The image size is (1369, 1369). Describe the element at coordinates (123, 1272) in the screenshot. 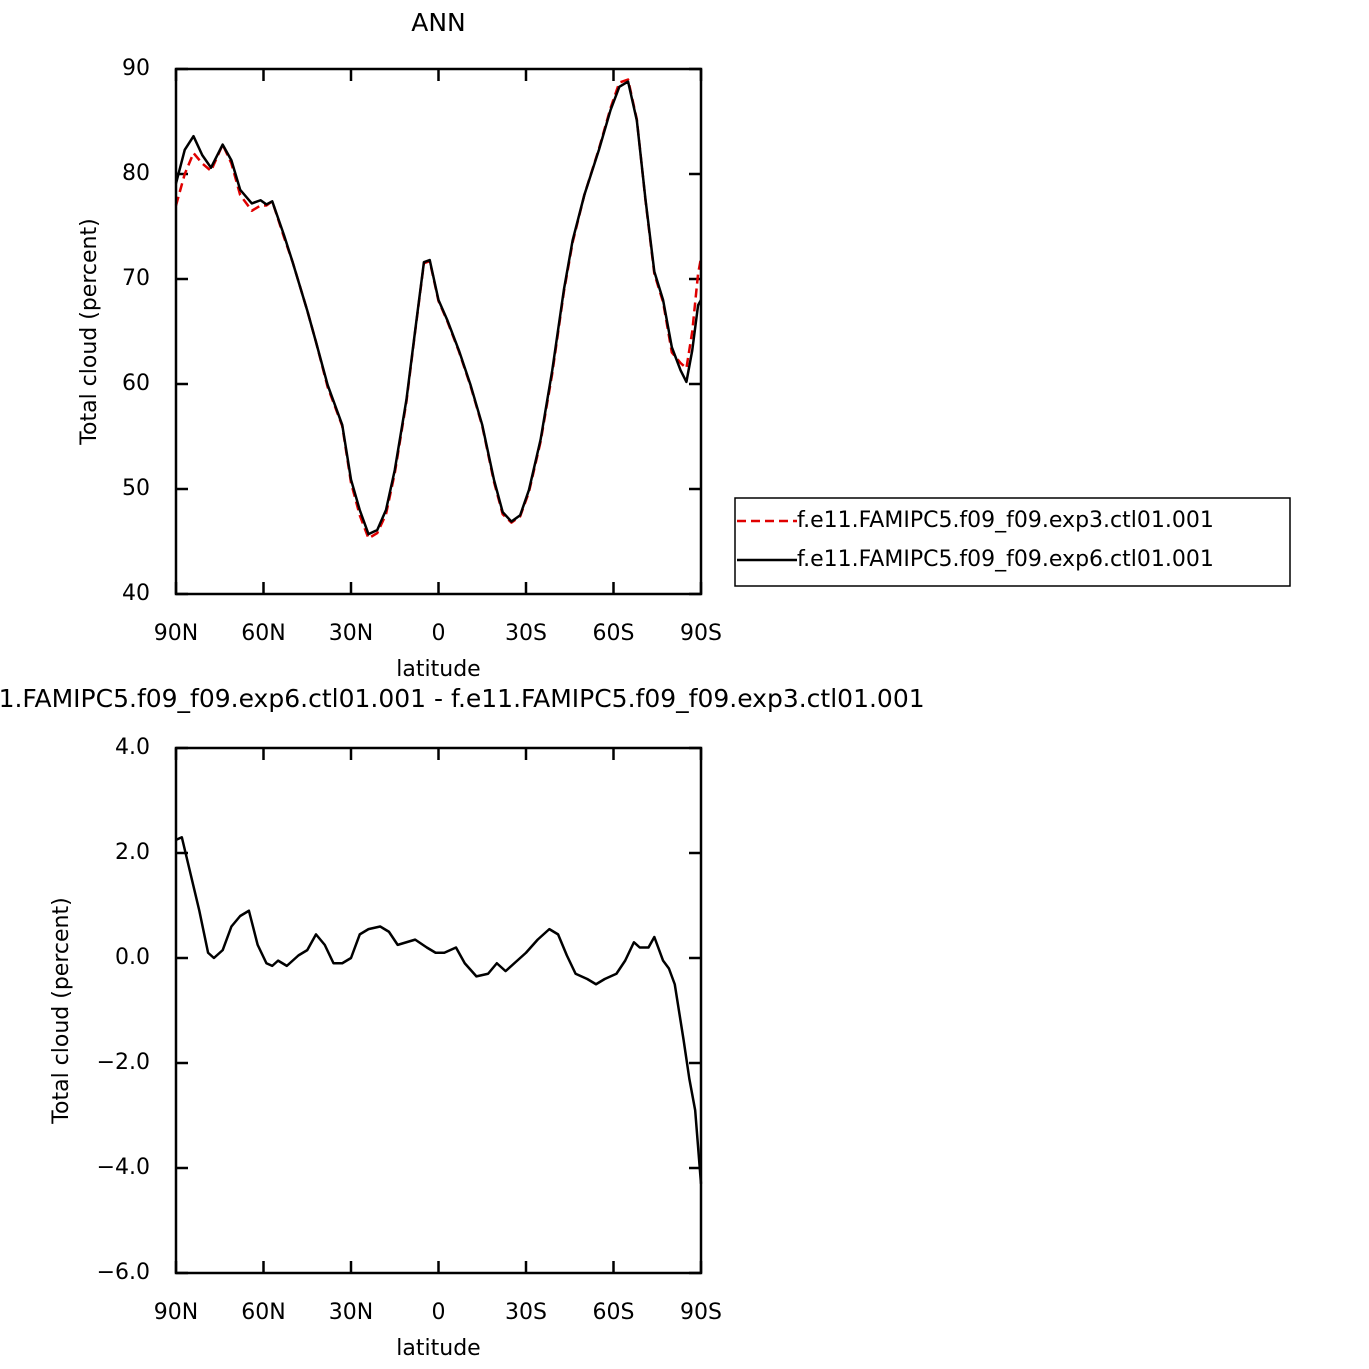

I see `y-tick-label: −6.0` at that location.